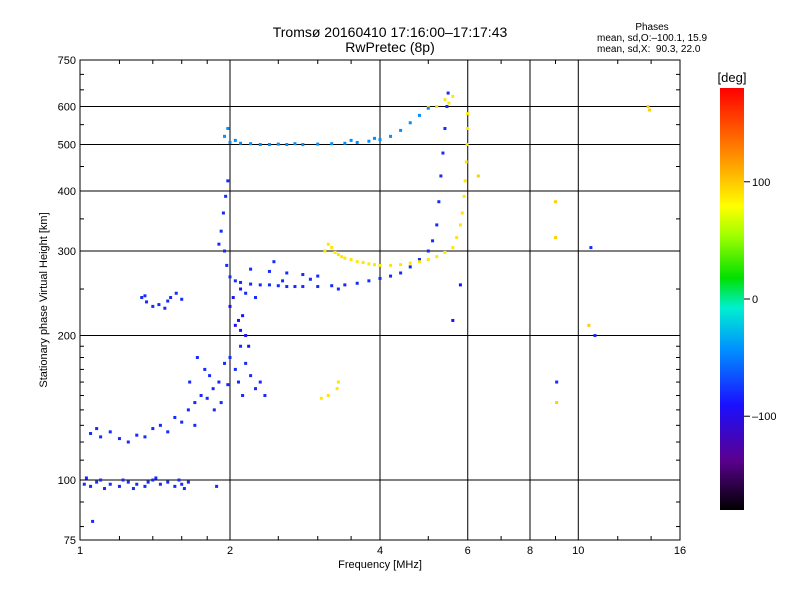 The width and height of the screenshot is (800, 600). Describe the element at coordinates (390, 32) in the screenshot. I see `title-line-1: Tromsø 20160410 17:16:00–17:17:43` at that location.